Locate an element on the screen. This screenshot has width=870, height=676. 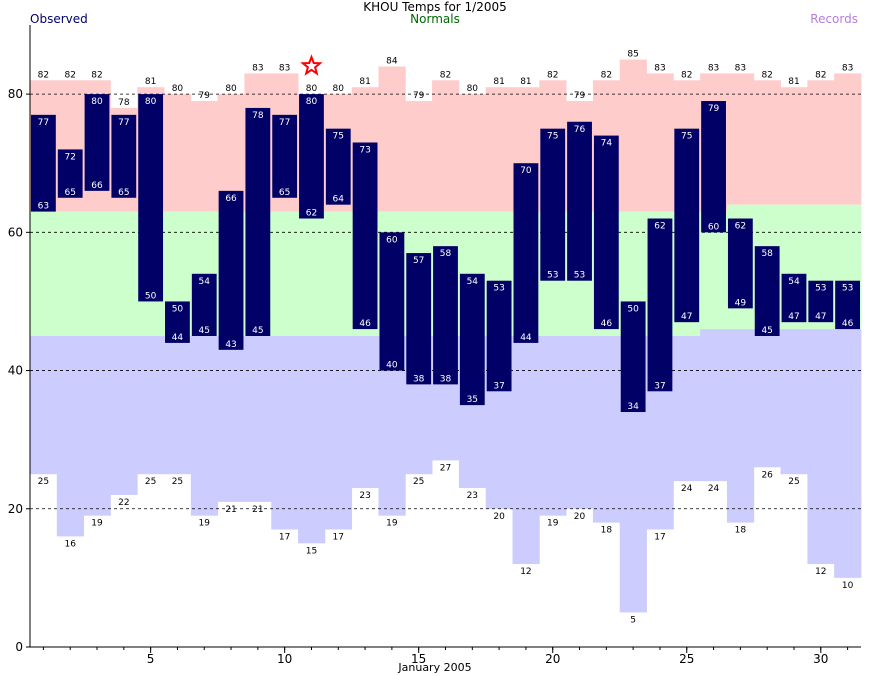
record-low-label: 21 is located at coordinates (257, 510).